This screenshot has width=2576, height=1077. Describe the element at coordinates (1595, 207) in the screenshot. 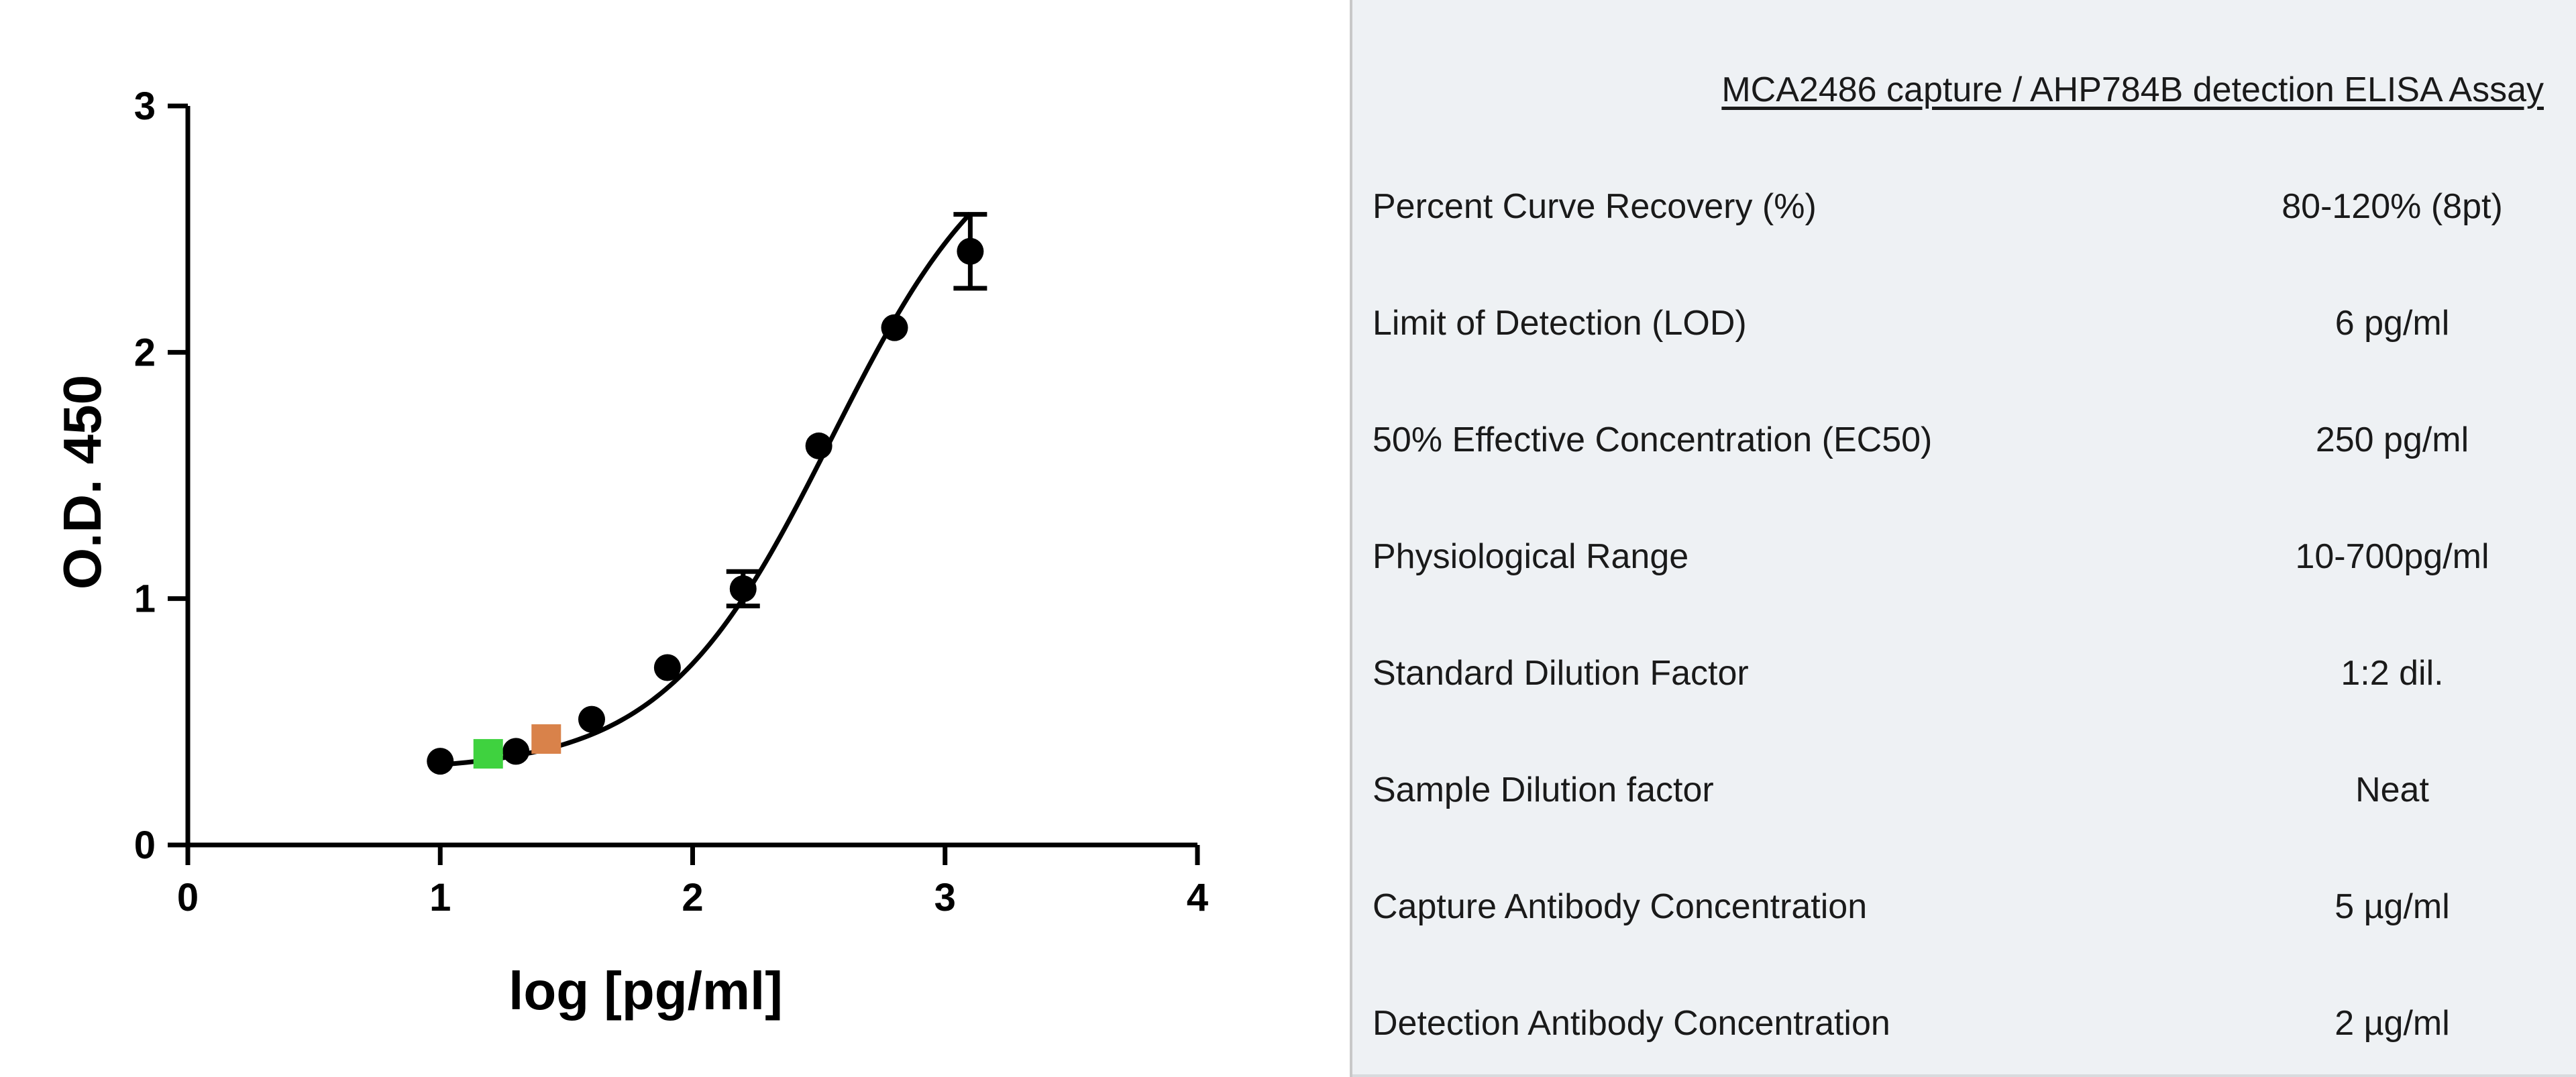

I see `param-label: Percent Curve Recovery (%)` at that location.